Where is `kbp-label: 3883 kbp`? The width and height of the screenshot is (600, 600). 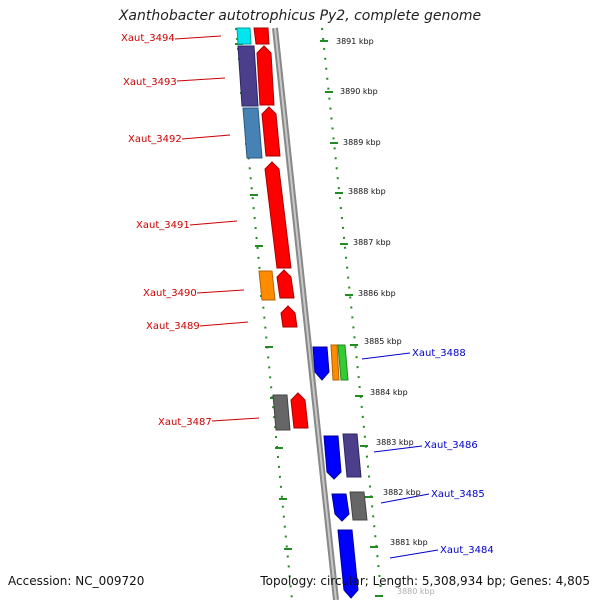
kbp-label: 3883 kbp is located at coordinates (395, 442).